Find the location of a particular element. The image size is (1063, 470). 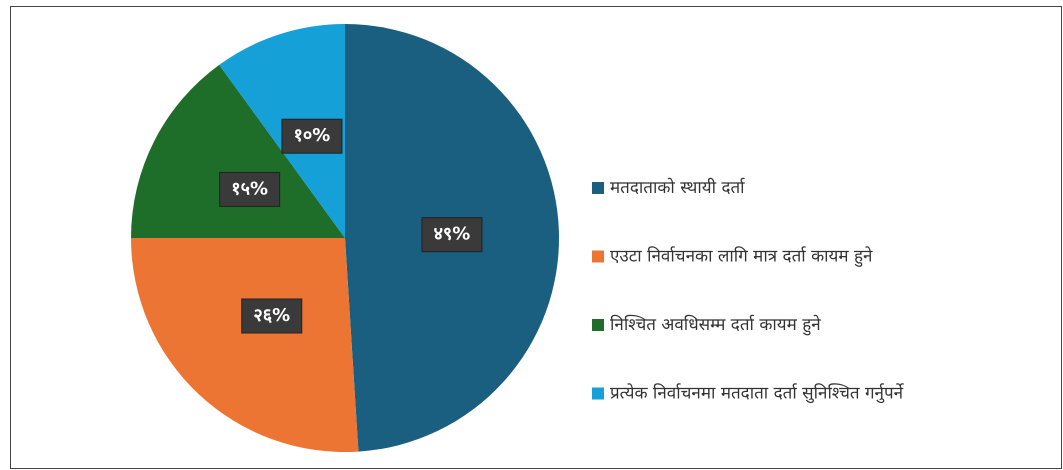

legend-label: मतदाताको स्थायी दर्ता is located at coordinates (678, 187).